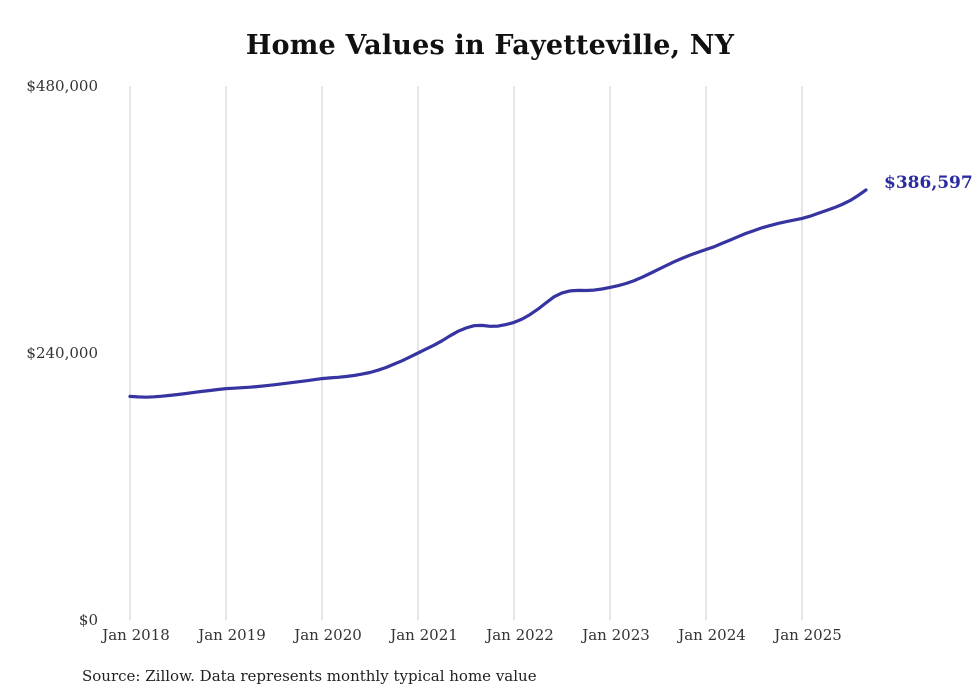  Describe the element at coordinates (520, 635) in the screenshot. I see `x-axis-label: Jan 2022` at that location.